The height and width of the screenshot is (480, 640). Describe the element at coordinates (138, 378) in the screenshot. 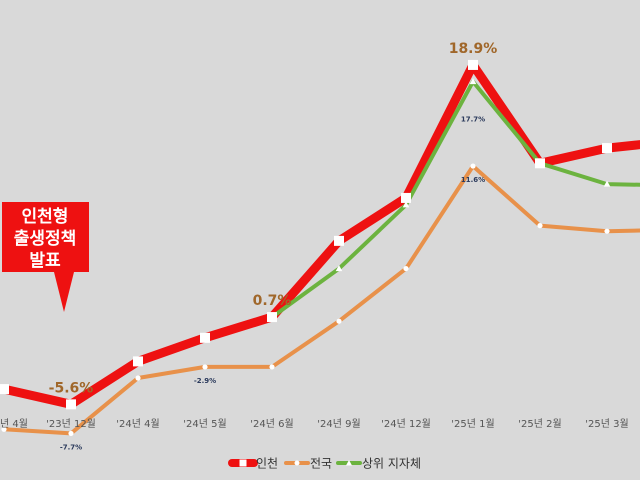

I see `point-전국-2` at that location.